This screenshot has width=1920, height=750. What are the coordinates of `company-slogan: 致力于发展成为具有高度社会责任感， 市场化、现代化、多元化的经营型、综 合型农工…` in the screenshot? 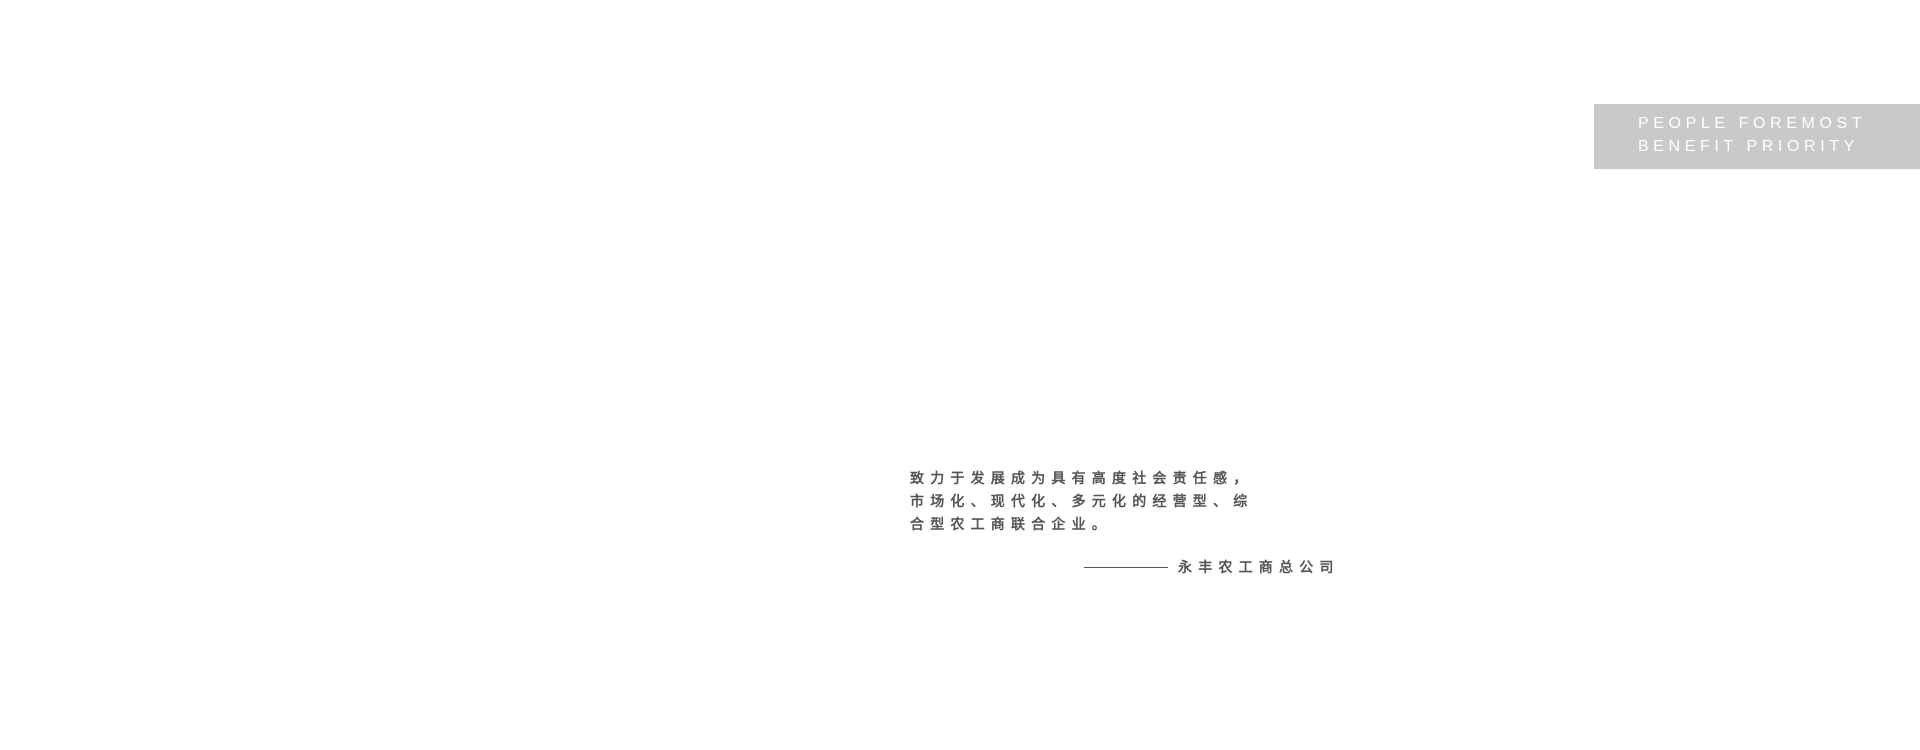 It's located at (1081, 502).